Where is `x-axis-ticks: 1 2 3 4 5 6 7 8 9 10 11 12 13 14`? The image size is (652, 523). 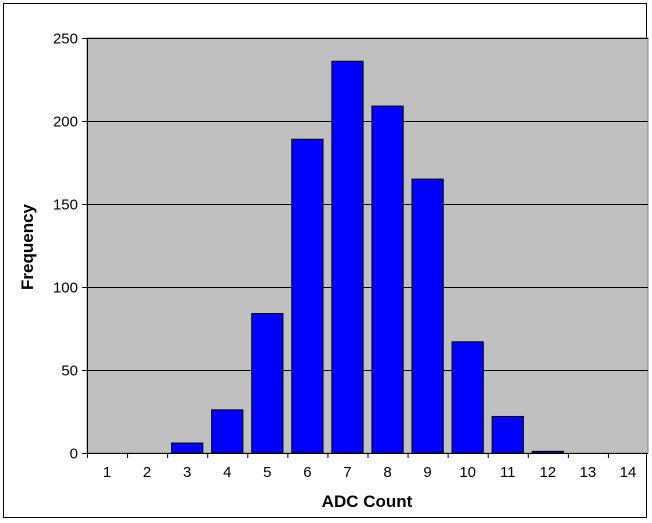 x-axis-ticks: 1 2 3 4 5 6 7 8 9 10 11 12 13 14 is located at coordinates (362, 467).